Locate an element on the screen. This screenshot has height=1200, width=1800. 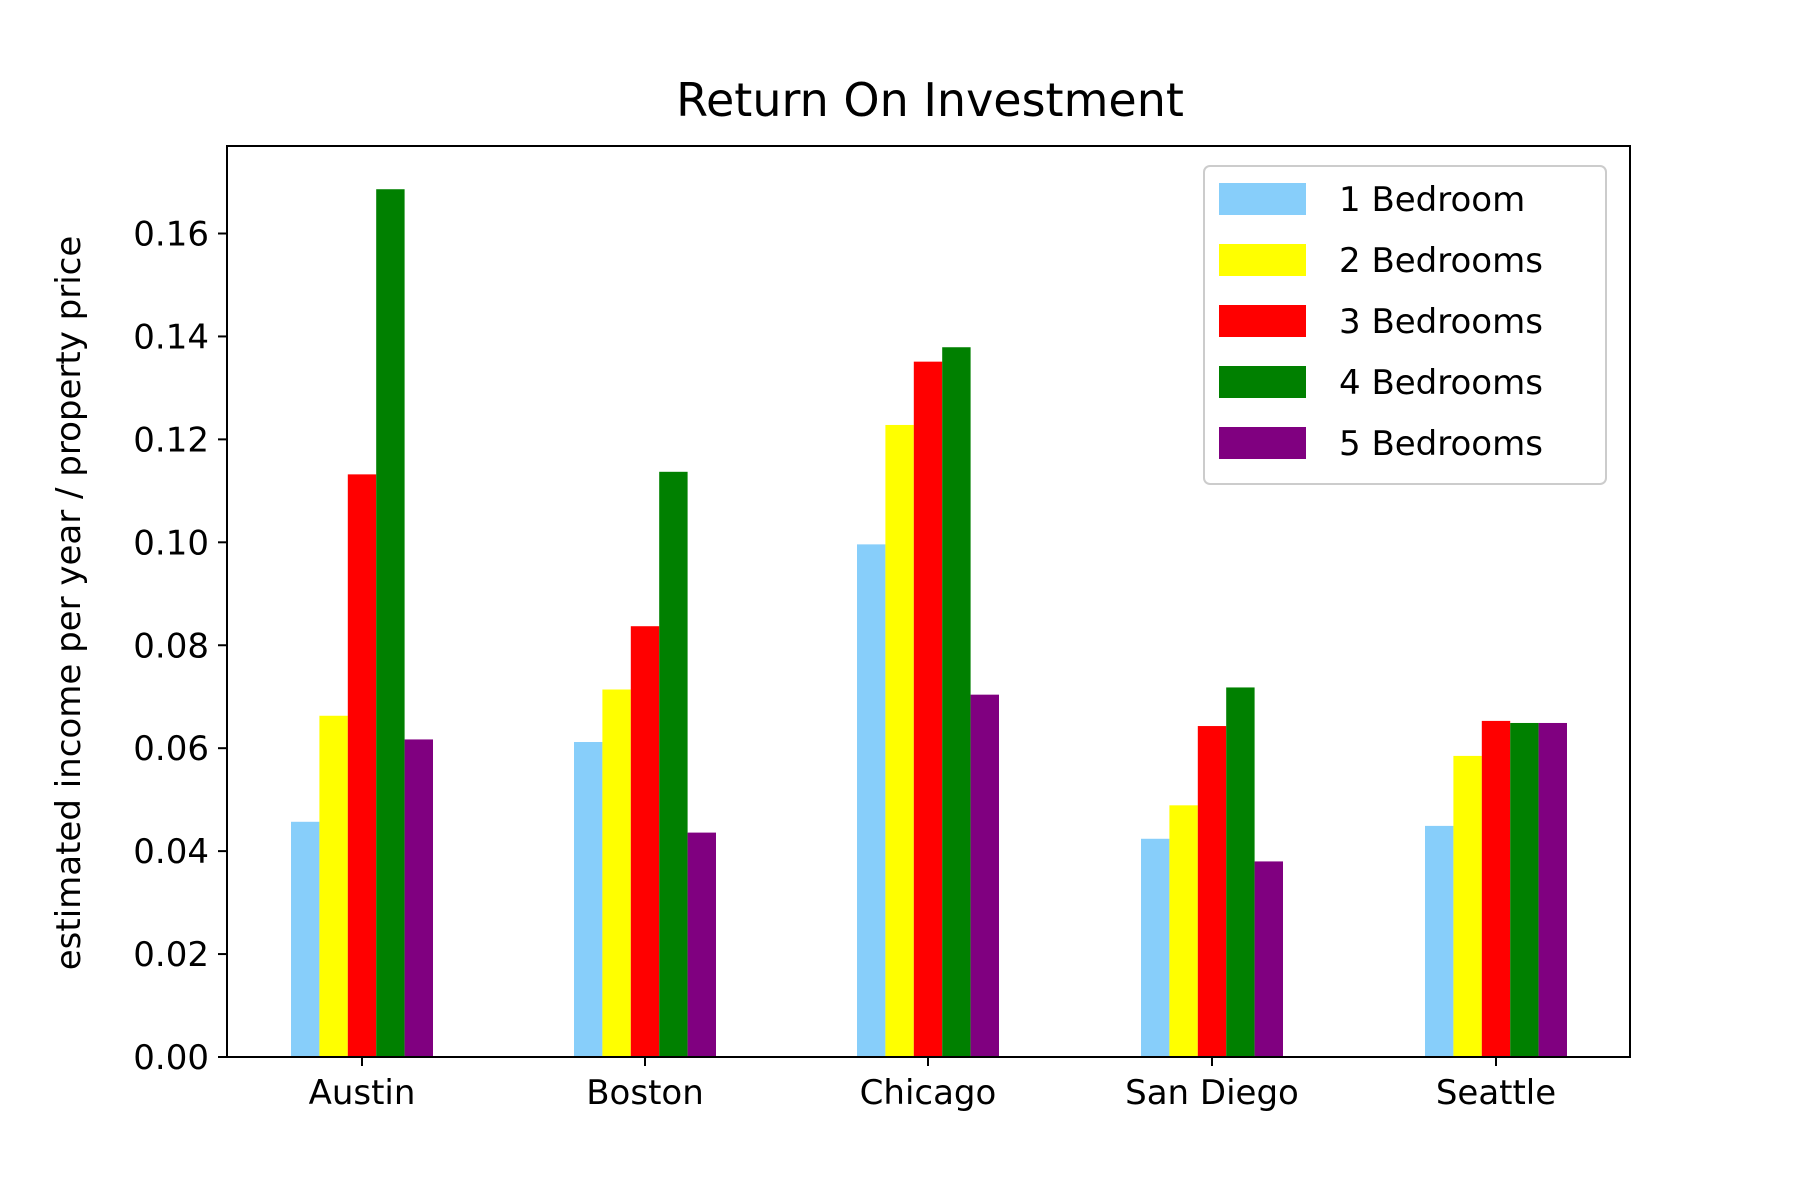
x-tick-label: Austin is located at coordinates (362, 1093).